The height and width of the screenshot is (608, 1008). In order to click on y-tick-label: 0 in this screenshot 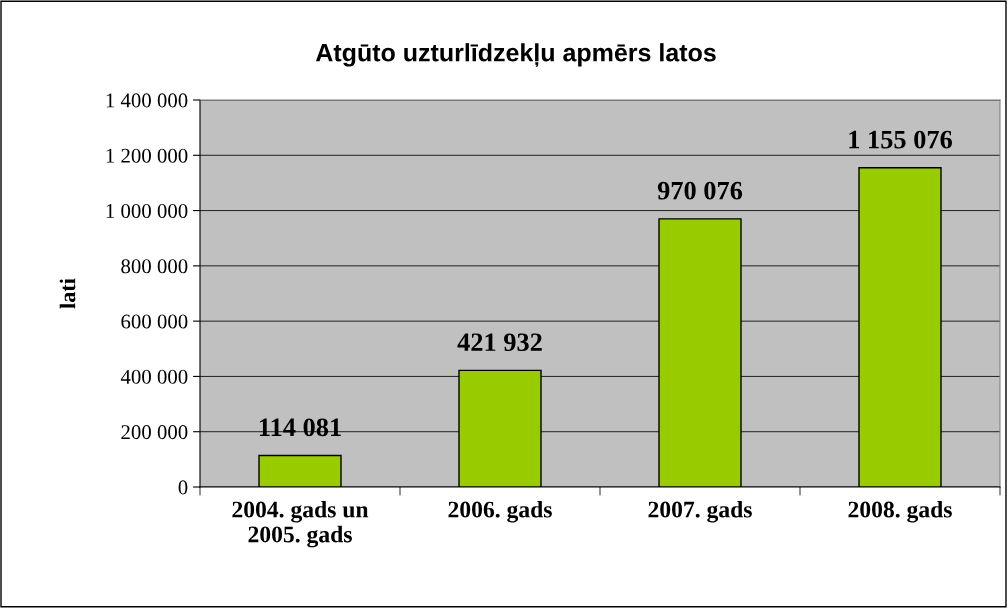, I will do `click(183, 487)`.